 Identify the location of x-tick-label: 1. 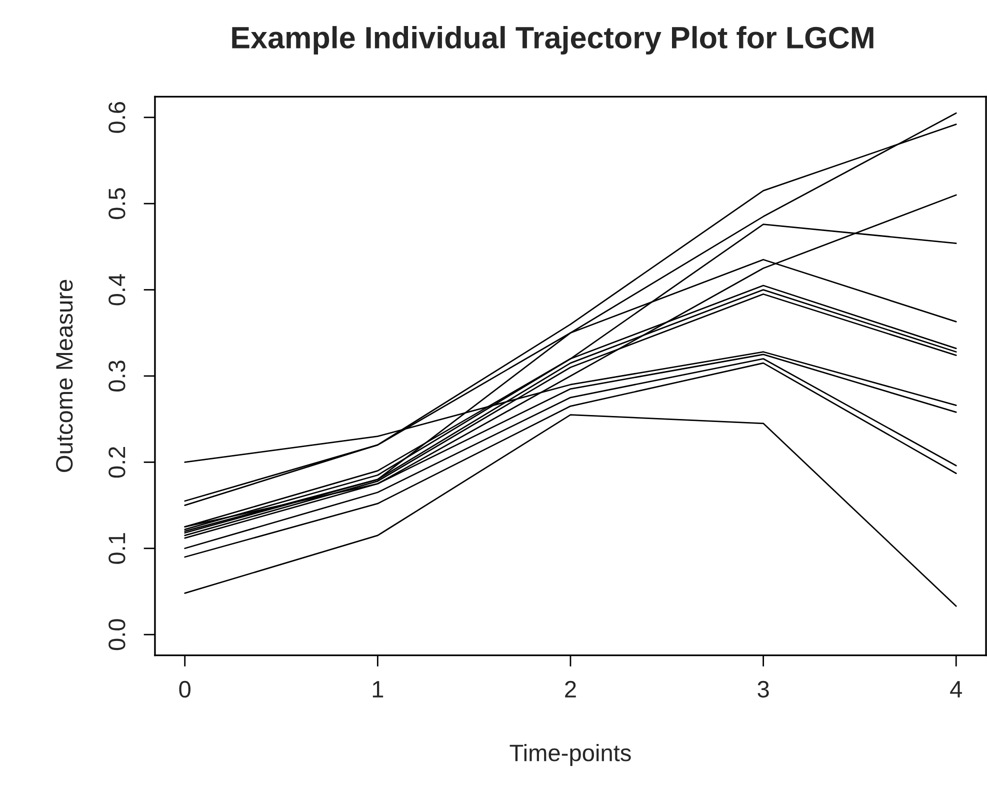
(378, 689).